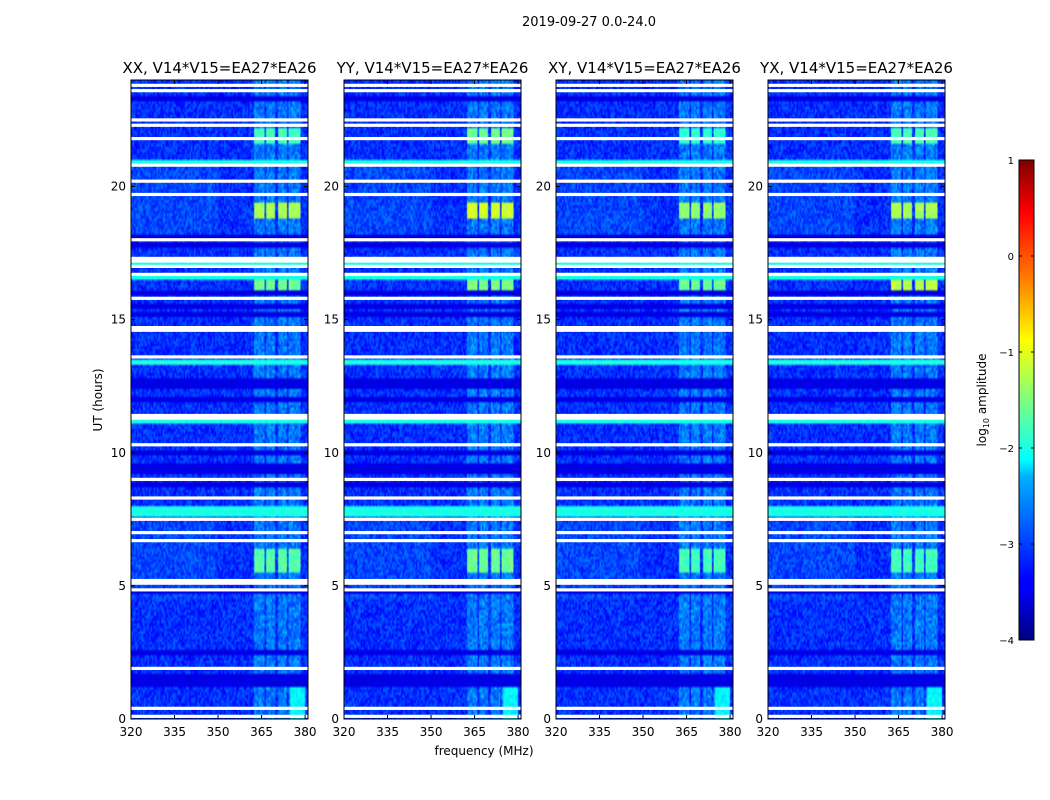 The image size is (1050, 800). Describe the element at coordinates (518, 732) in the screenshot. I see `x-tick-label: 380` at that location.